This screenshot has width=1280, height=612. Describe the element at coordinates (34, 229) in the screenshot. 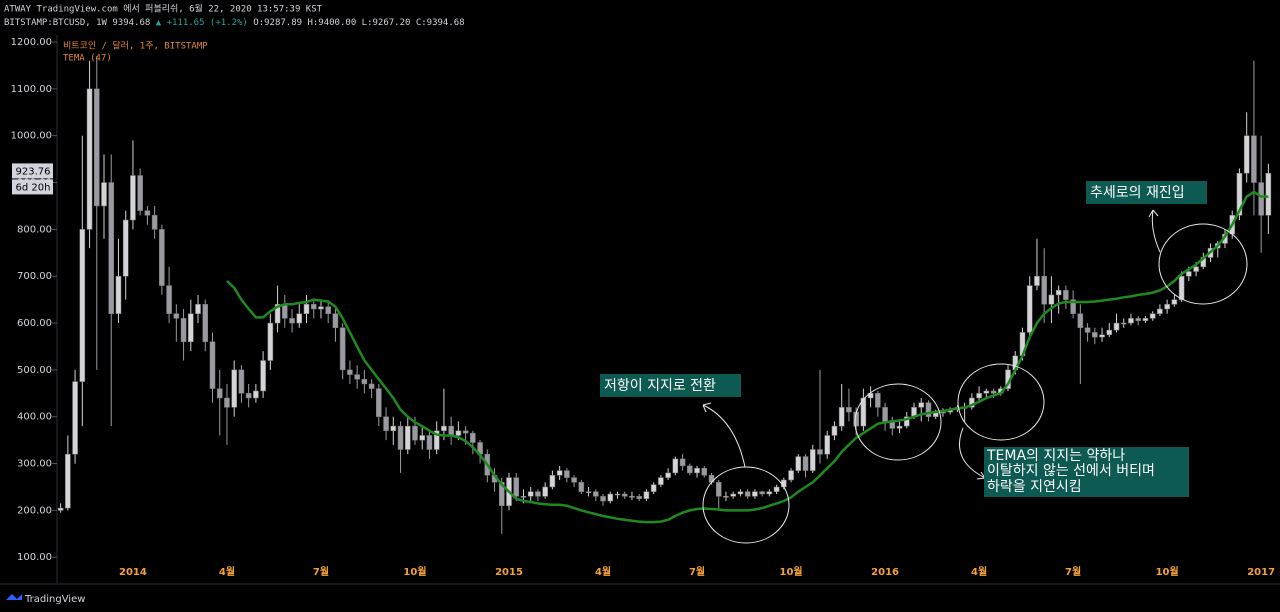

I see `y-tick-label: 800.00` at that location.